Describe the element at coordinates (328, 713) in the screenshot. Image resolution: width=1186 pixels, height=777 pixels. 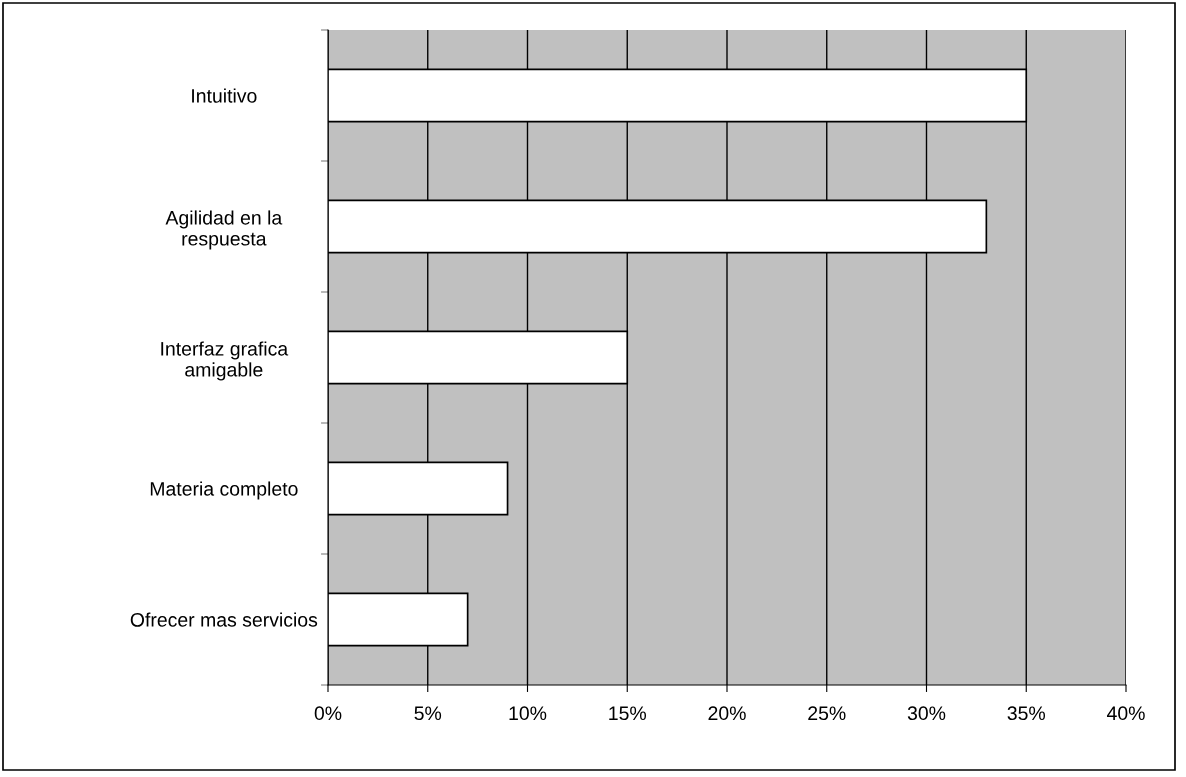
I see `x-tick-label: 0%` at that location.